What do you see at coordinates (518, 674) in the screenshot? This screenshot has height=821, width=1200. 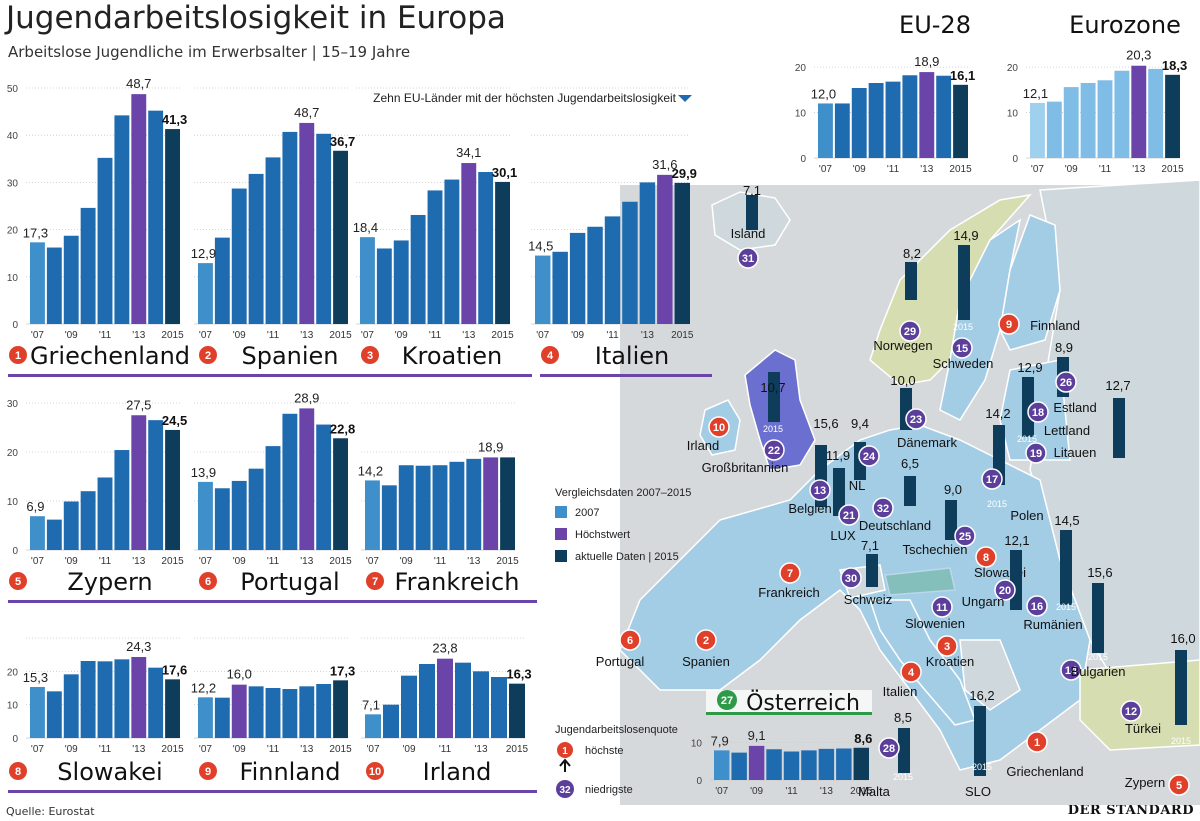 I see `data-label-last: 16,3` at bounding box center [518, 674].